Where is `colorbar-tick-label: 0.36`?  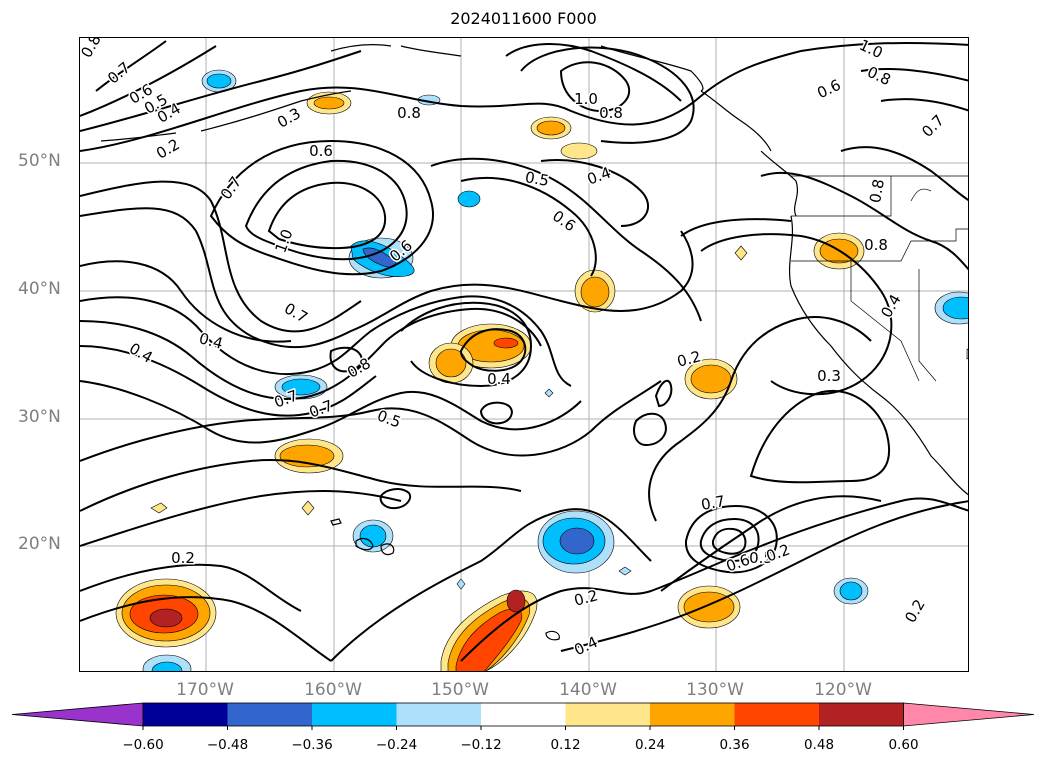 colorbar-tick-label: 0.36 is located at coordinates (734, 745).